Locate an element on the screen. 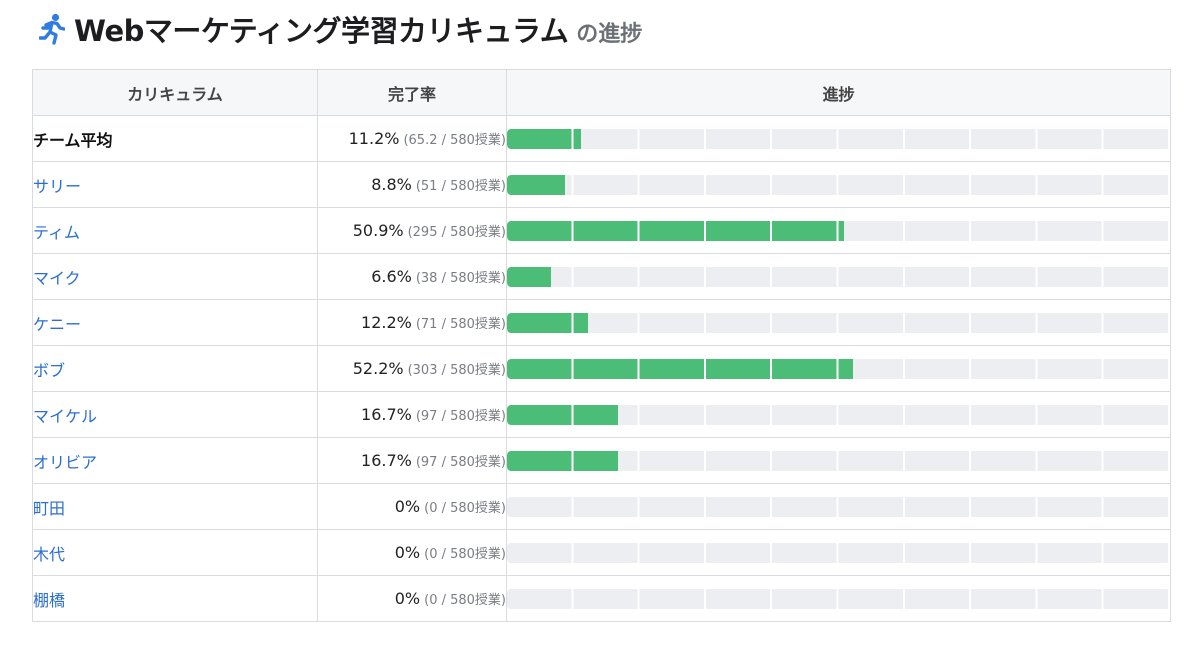 Image resolution: width=1200 pixels, height=670 pixels. table-row: マイケル 16.7% (97 / 580授業) is located at coordinates (601, 414).